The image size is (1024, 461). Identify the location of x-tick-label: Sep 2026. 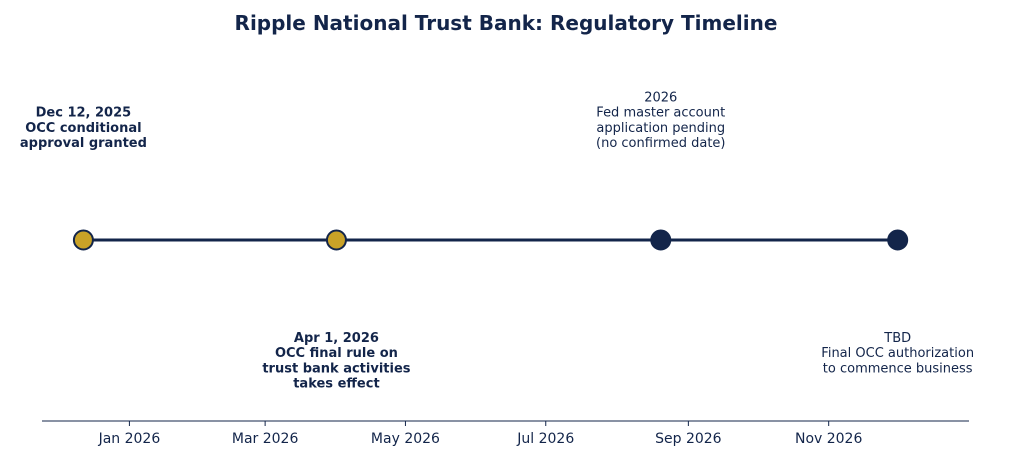
(688, 439).